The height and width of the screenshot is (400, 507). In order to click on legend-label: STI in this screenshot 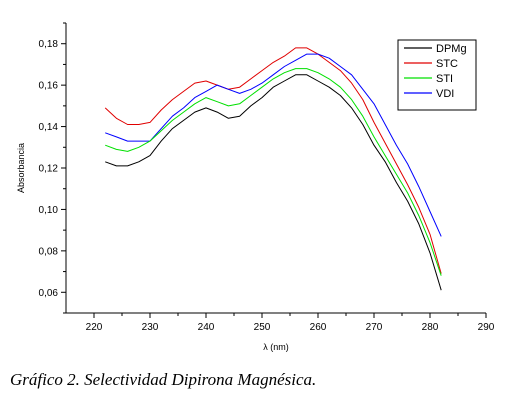, I will do `click(444, 79)`.